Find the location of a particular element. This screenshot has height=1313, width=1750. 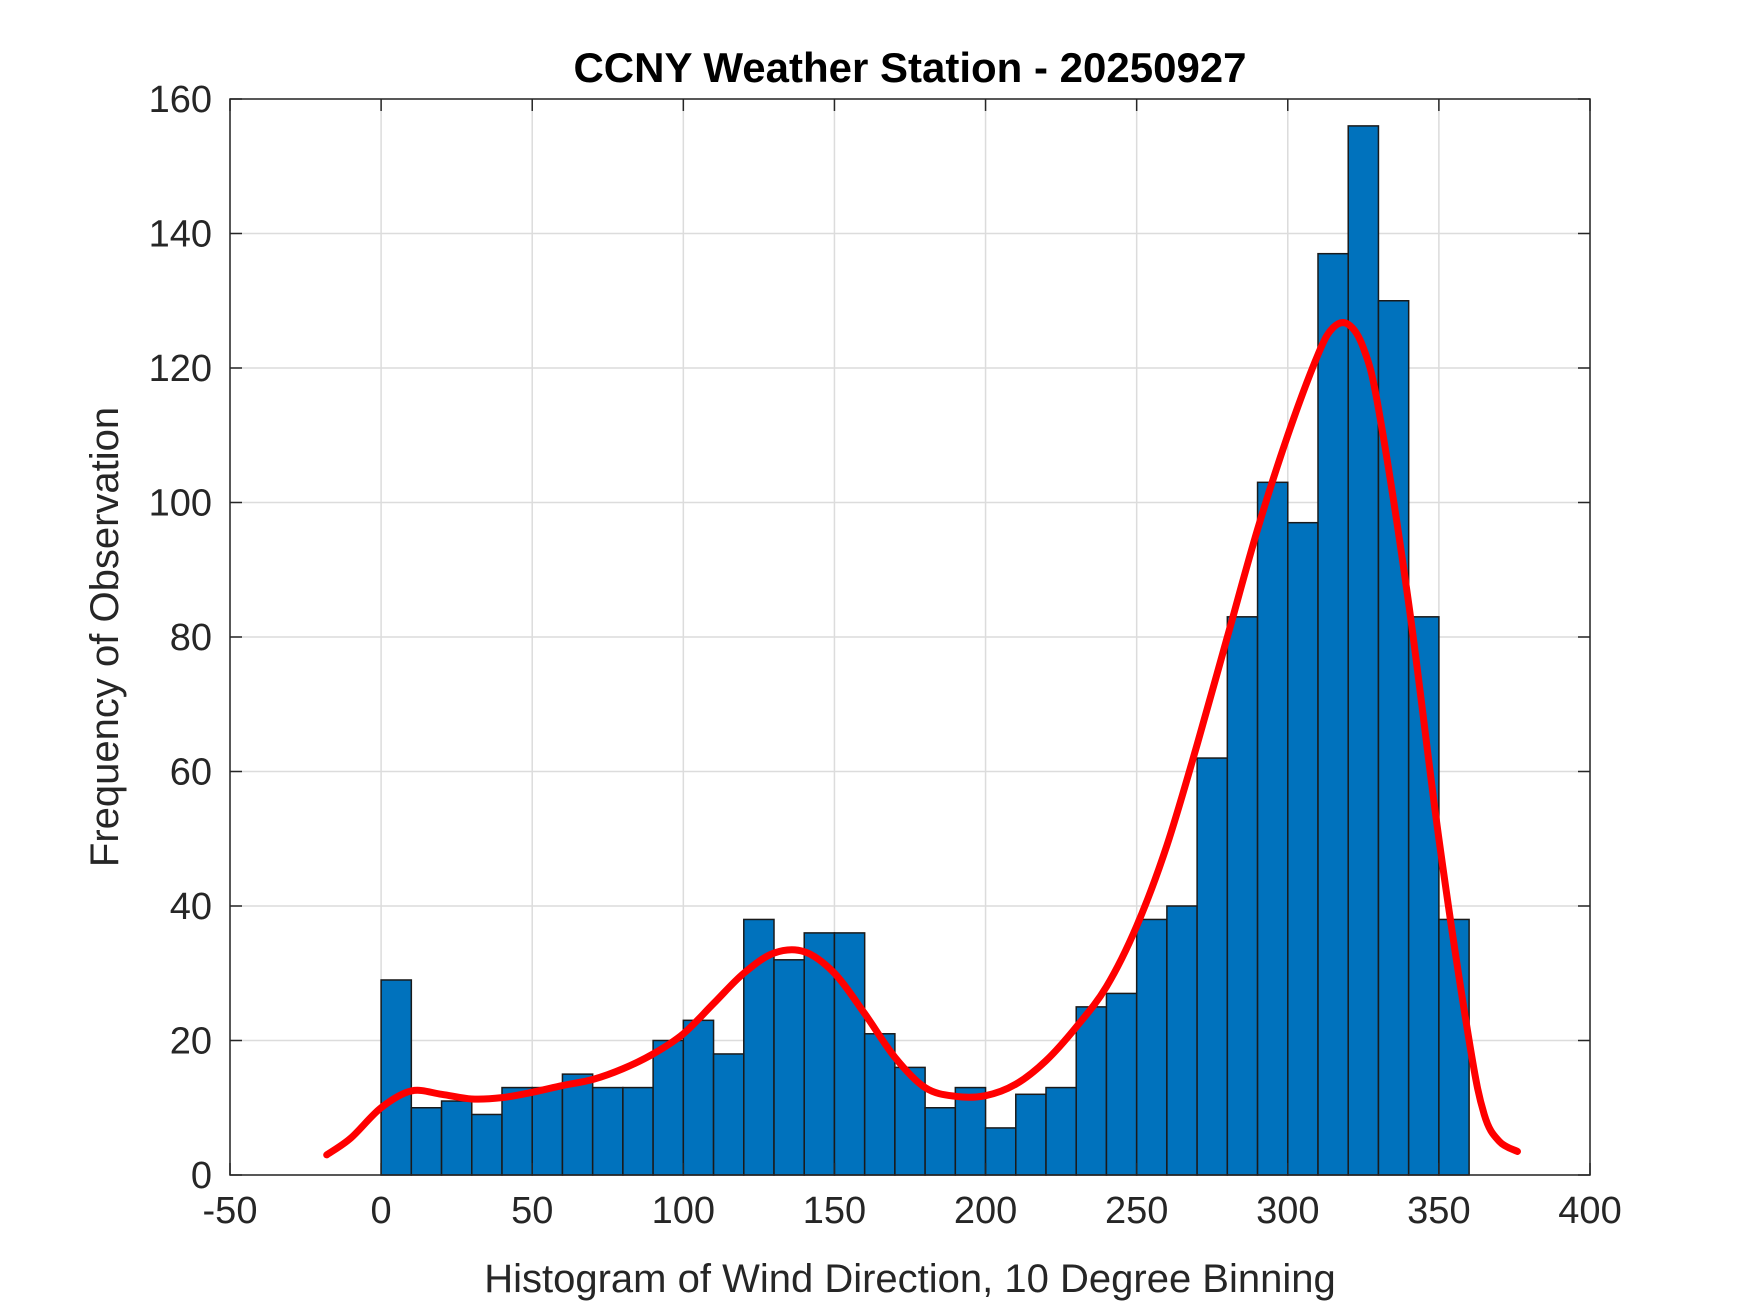

x-tick-label: 200 is located at coordinates (985, 1211).